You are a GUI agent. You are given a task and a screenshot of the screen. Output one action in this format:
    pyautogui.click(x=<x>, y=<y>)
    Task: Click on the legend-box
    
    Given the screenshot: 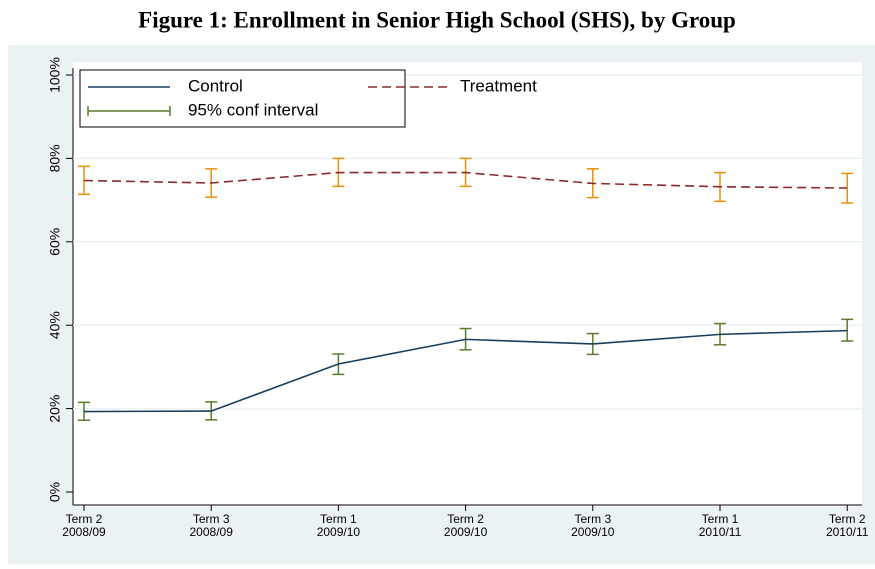 What is the action you would take?
    pyautogui.click(x=242, y=98)
    